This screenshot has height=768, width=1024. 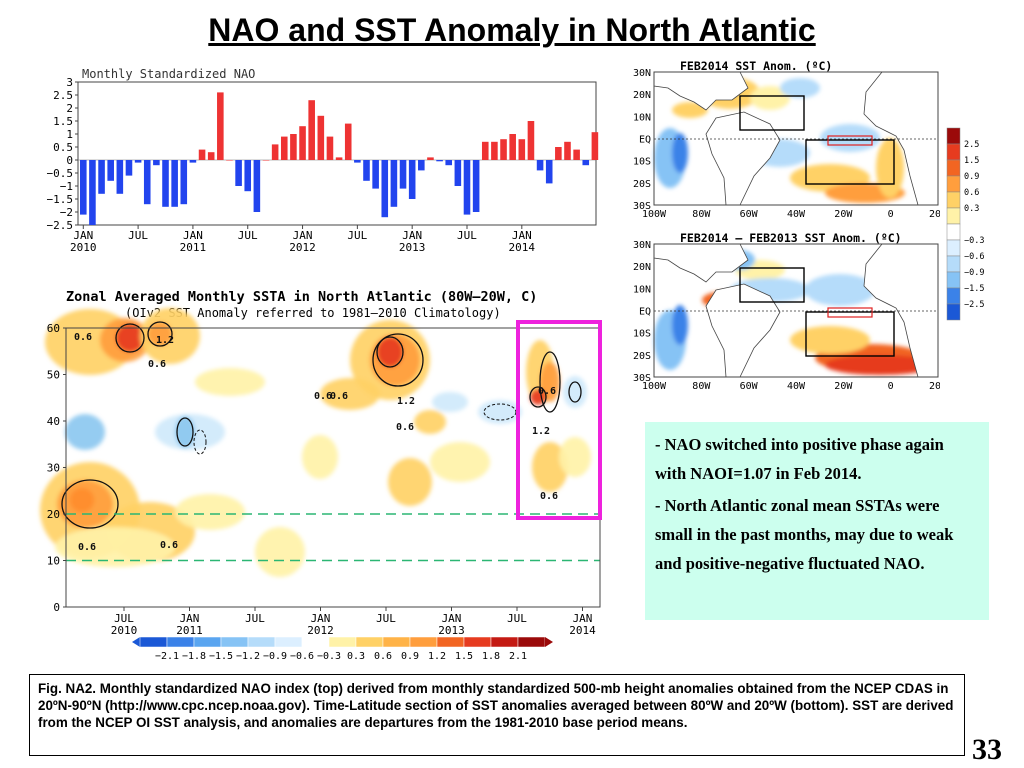 I want to click on colorbar-label: −1.2, so click(x=248, y=656).